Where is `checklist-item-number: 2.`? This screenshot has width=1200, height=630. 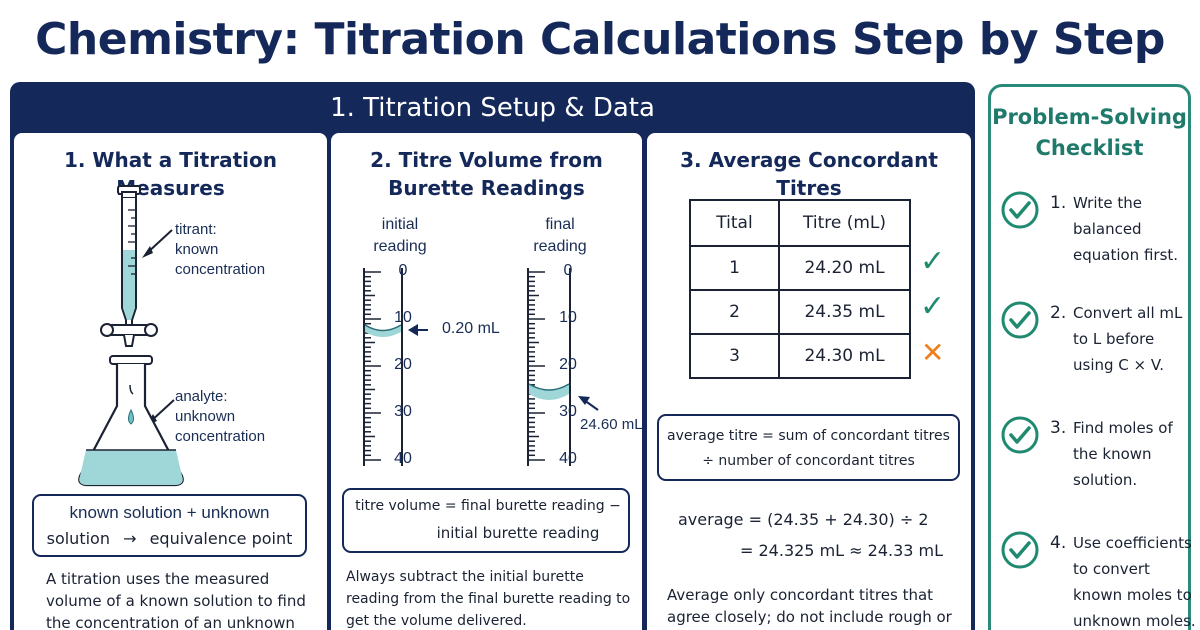
checklist-item-number: 2. is located at coordinates (1058, 313).